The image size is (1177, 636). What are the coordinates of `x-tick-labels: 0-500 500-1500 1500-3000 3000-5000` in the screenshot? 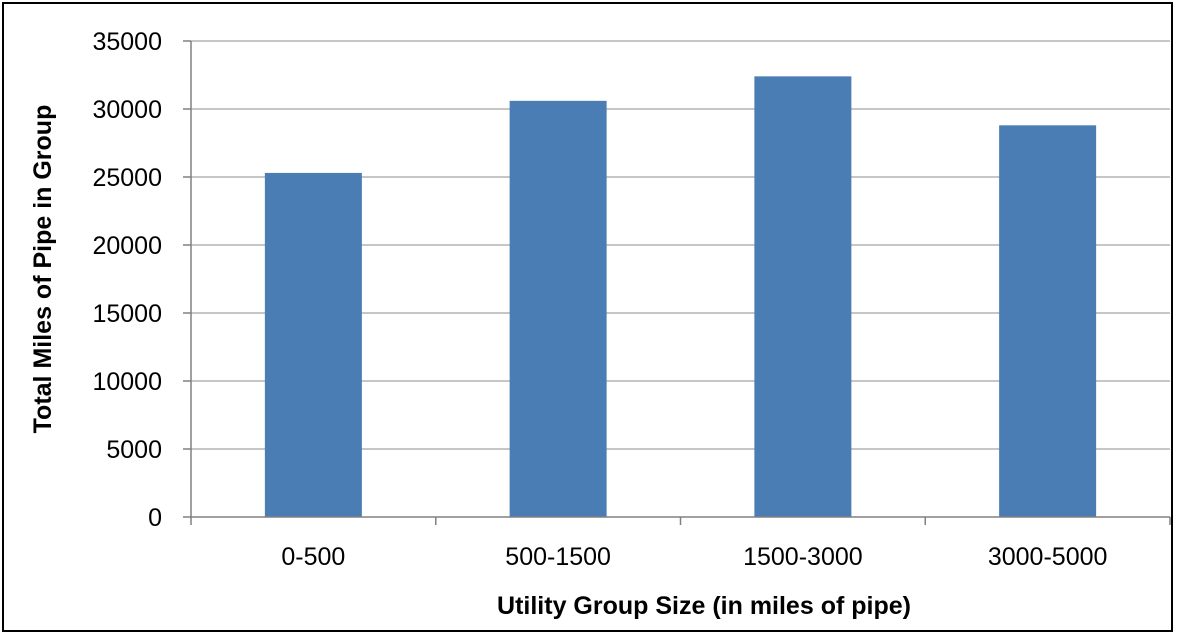 It's located at (694, 557).